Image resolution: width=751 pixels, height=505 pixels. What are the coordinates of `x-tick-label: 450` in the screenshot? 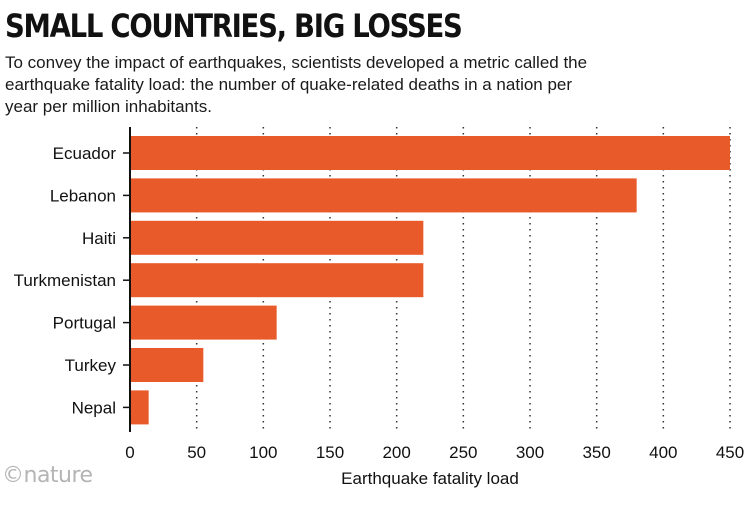 It's located at (730, 452).